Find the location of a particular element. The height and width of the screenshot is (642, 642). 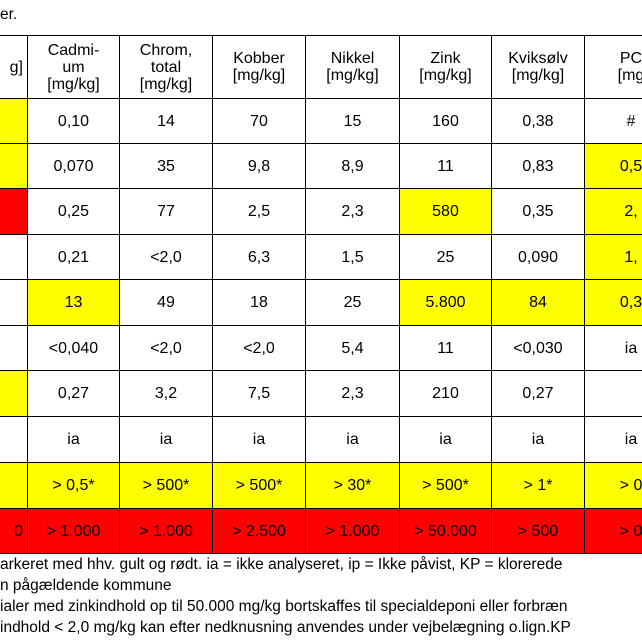

header-cell: Nikkel [mg/kg] is located at coordinates (352, 67).